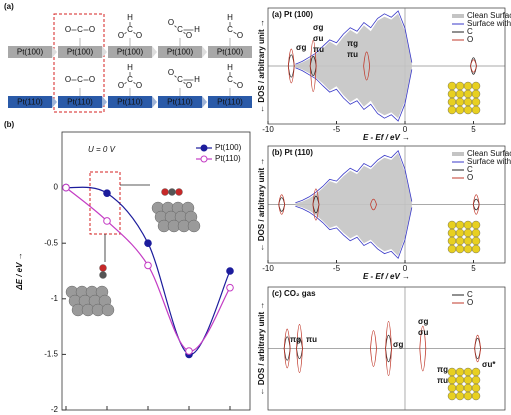 This screenshot has width=511, height=415. Describe the element at coordinates (228, 158) in the screenshot. I see `legend-label: Pt(110)` at that location.